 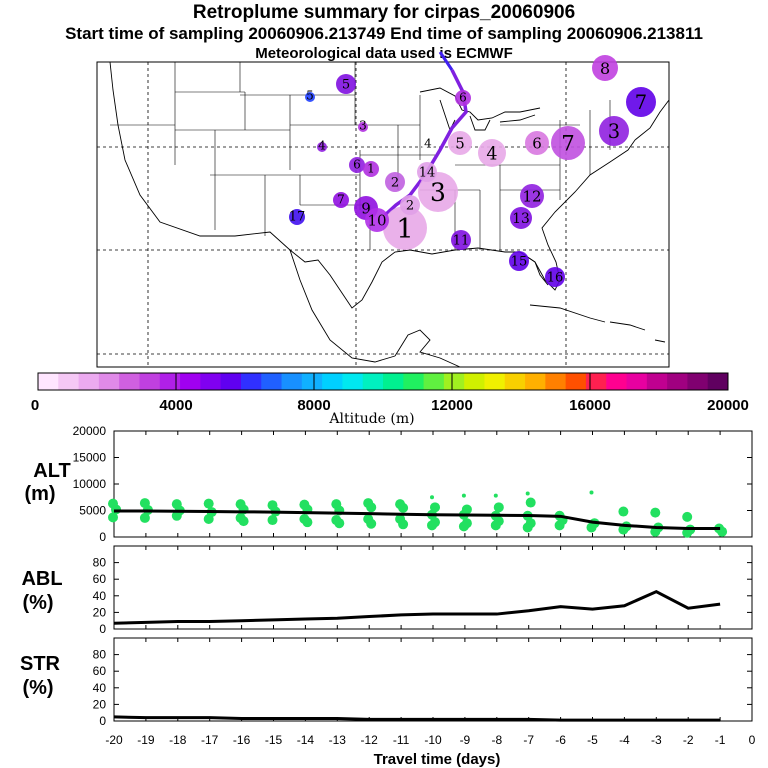 I want to click on abl-panel: 0 20 40 60 80, so click(x=423, y=590).